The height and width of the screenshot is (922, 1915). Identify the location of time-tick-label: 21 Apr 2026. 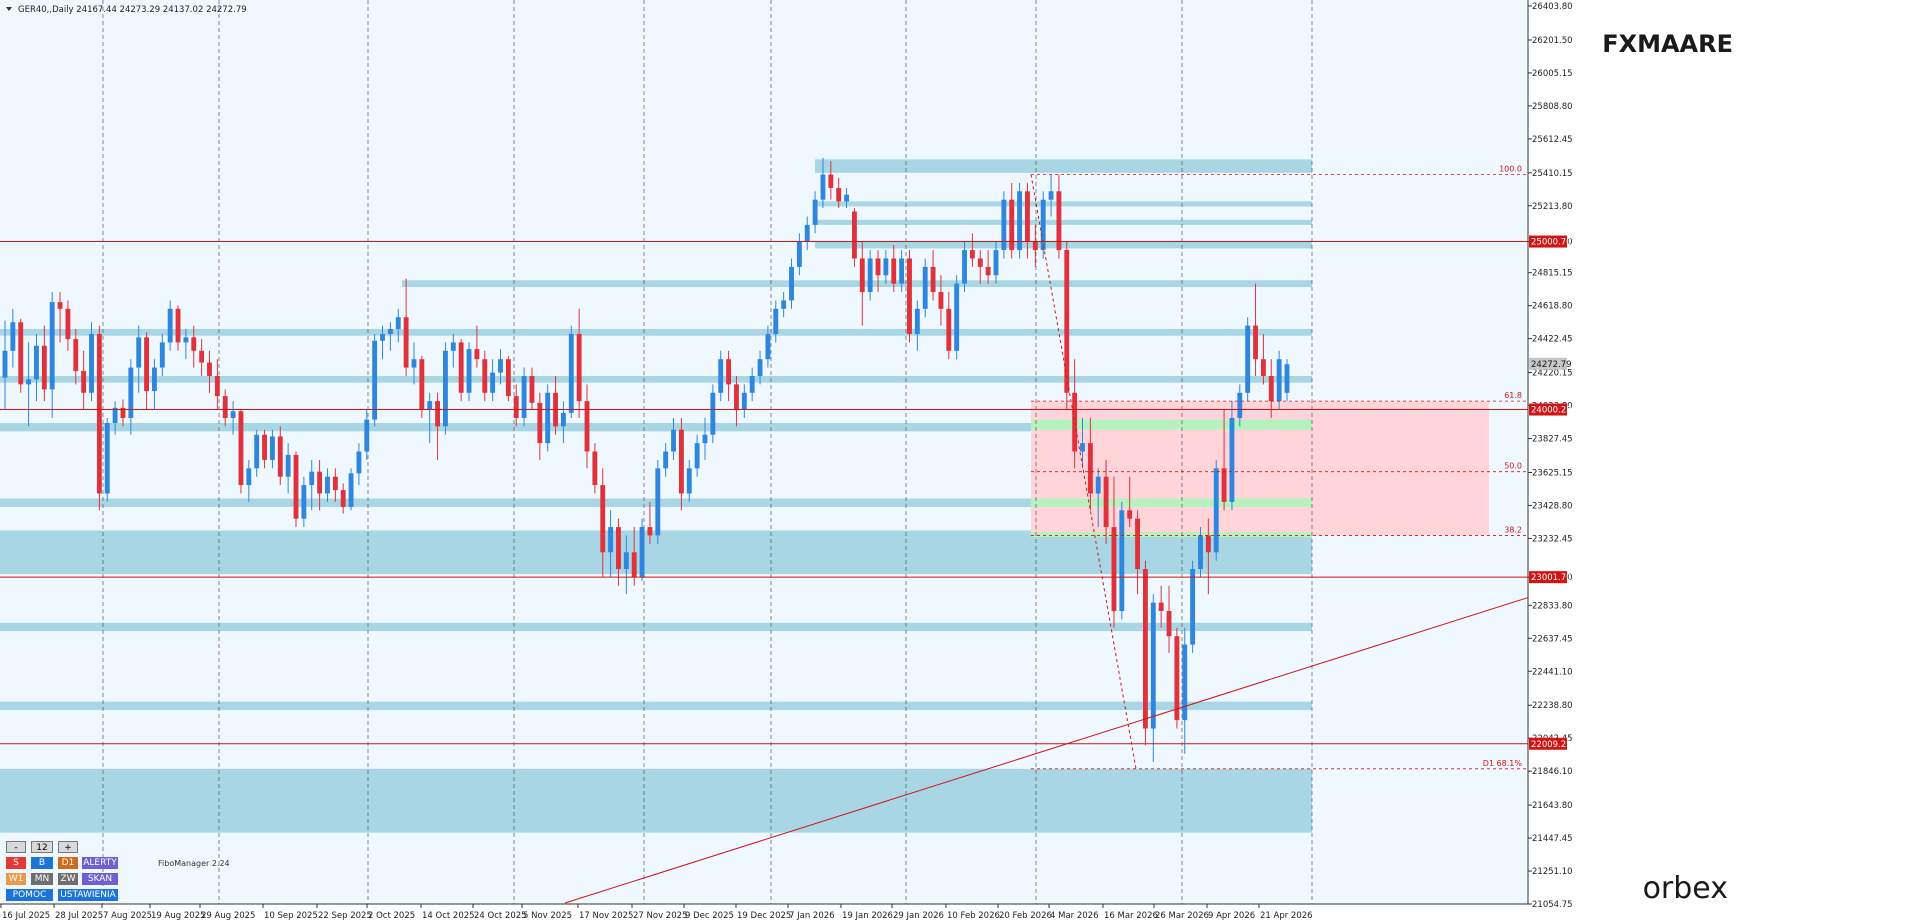
(1286, 916).